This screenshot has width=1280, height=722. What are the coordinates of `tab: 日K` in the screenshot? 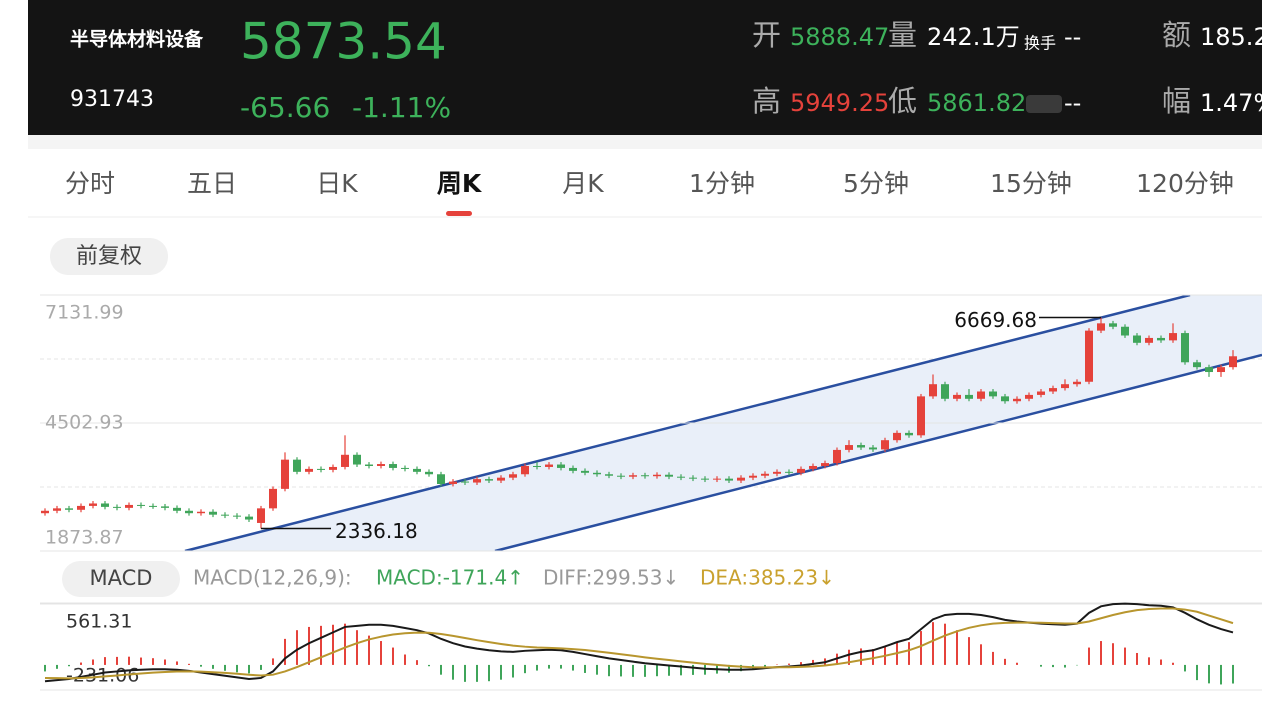 It's located at (337, 183).